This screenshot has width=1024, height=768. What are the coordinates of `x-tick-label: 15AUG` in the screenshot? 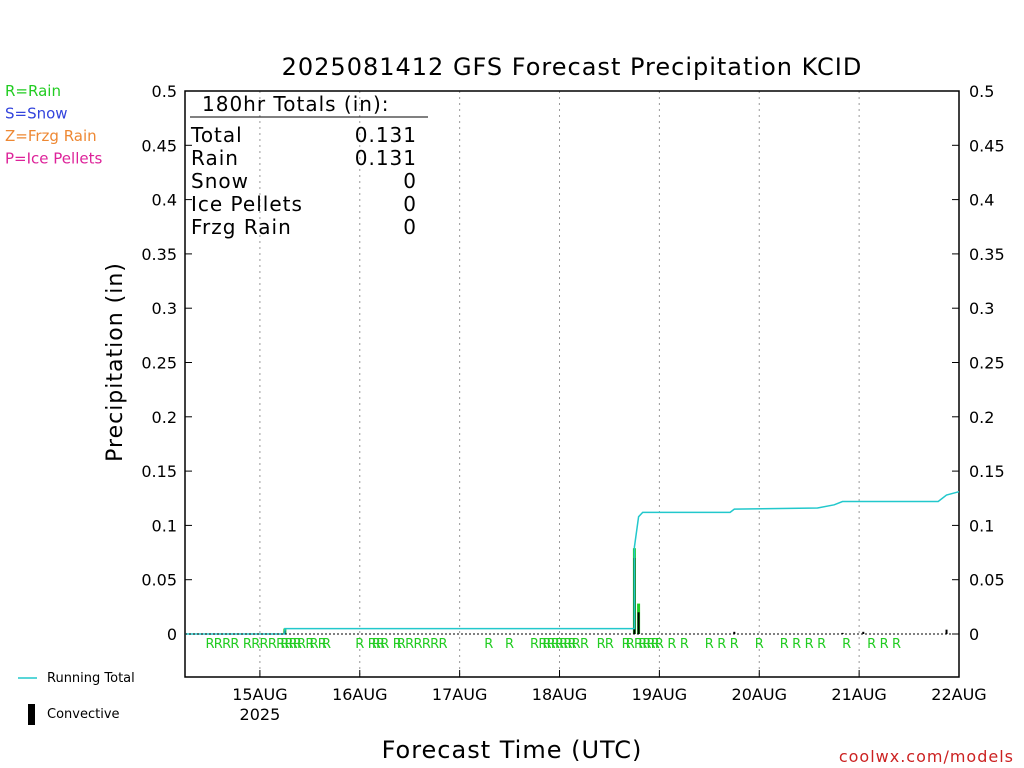 It's located at (259, 694).